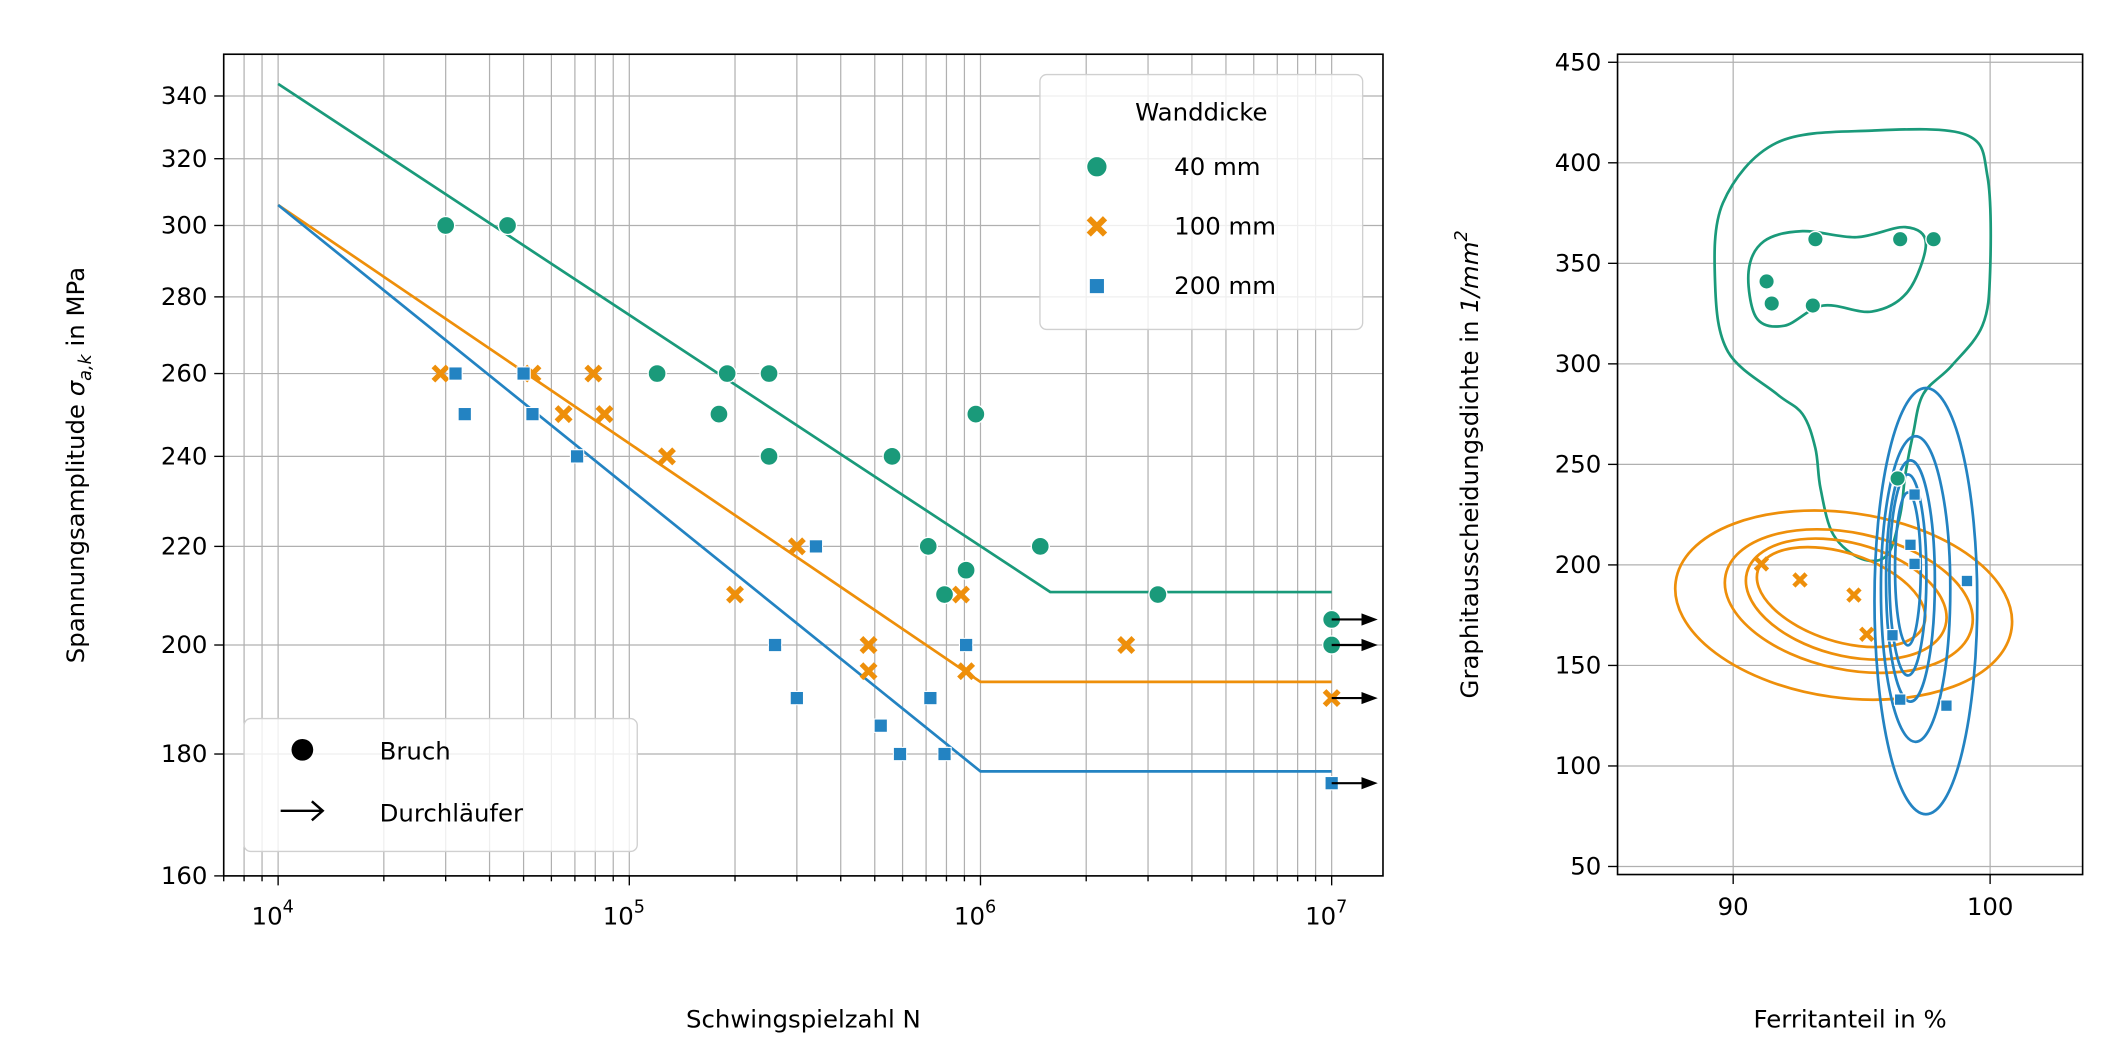 Image resolution: width=2126 pixels, height=1063 pixels. Describe the element at coordinates (184, 456) in the screenshot. I see `y-tick-label: 240` at that location.